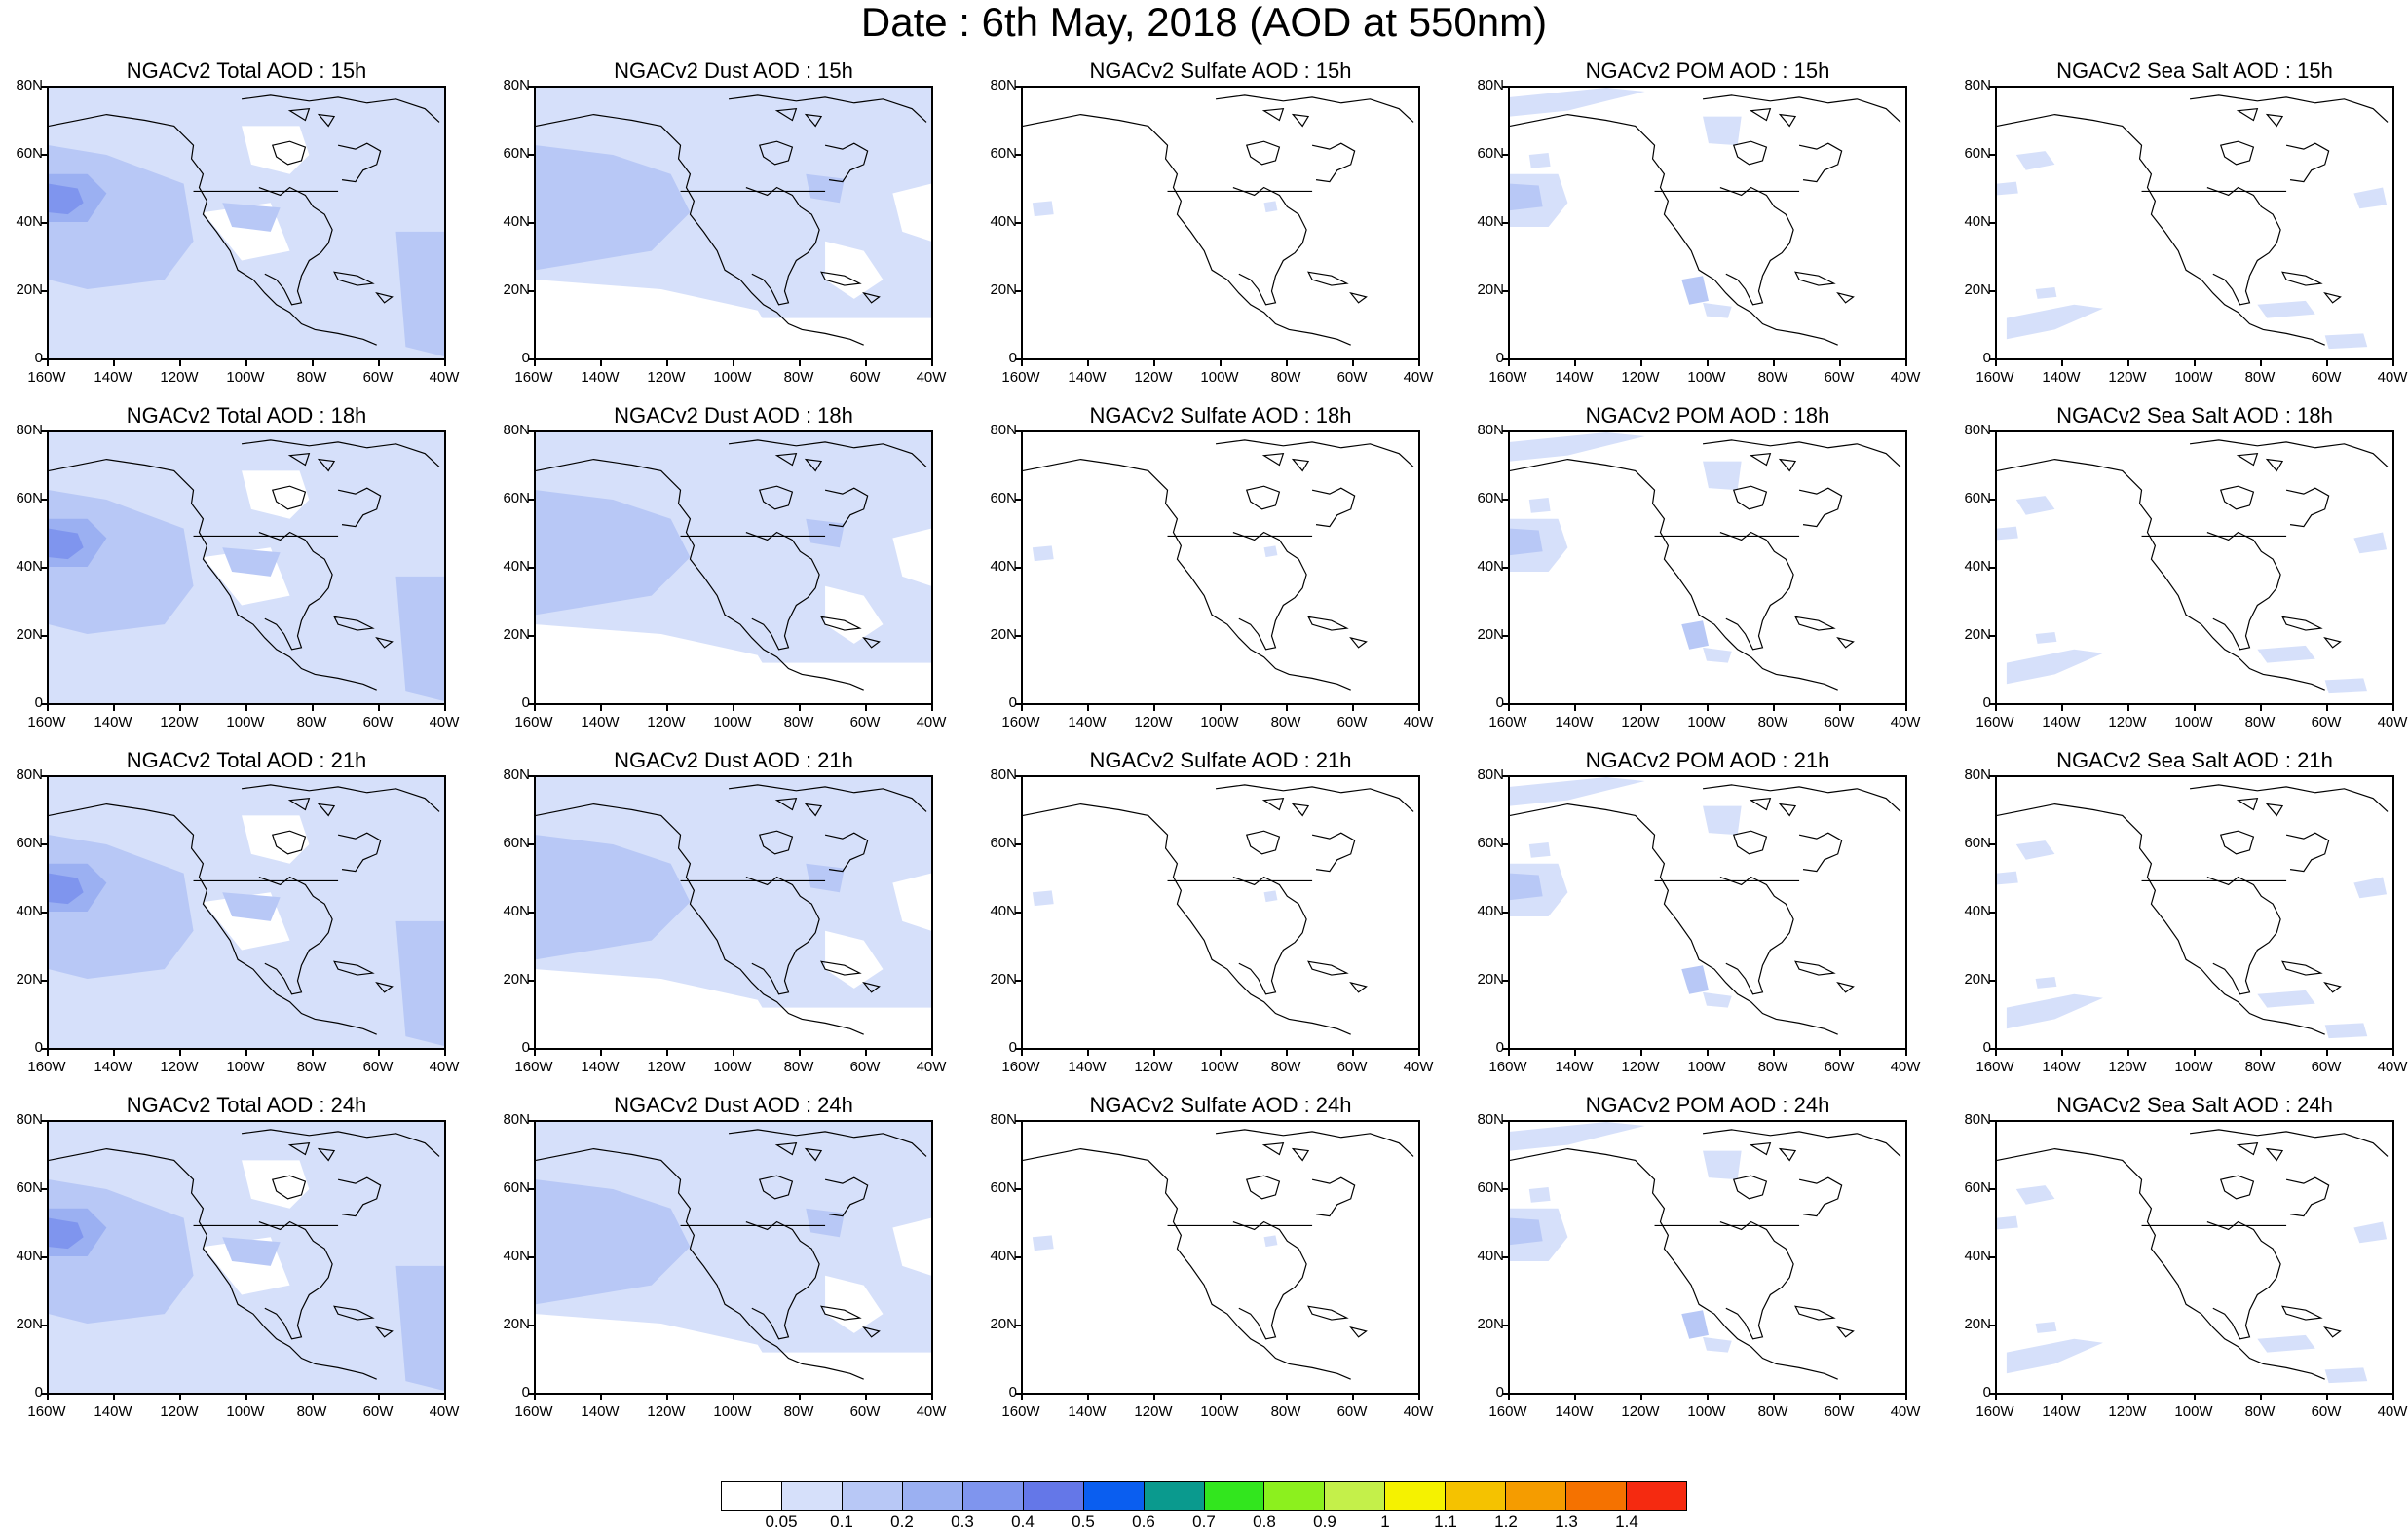 This screenshot has height=1531, width=2408. I want to click on colorbar-label: 0.05, so click(781, 1521).